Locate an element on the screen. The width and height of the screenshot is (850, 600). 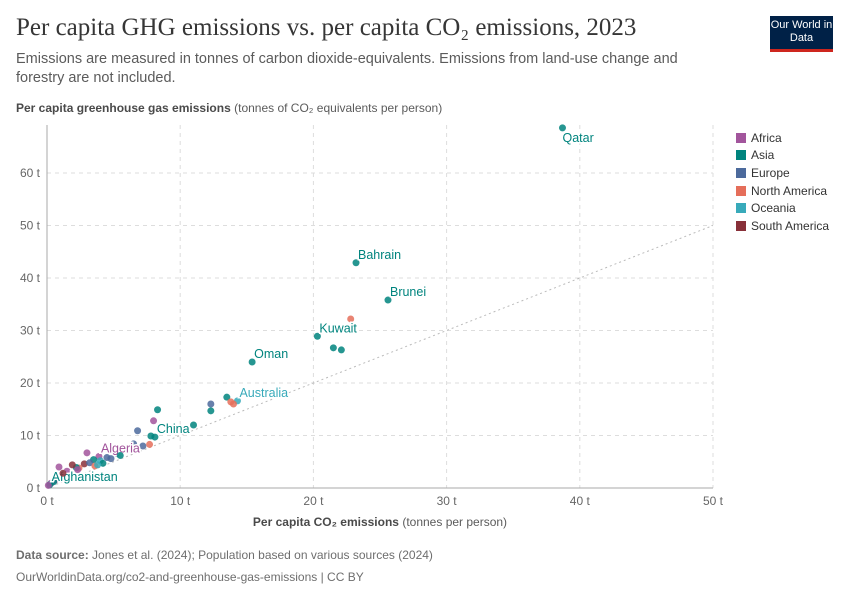
y-tick-label: 40 t is located at coordinates (30, 278).